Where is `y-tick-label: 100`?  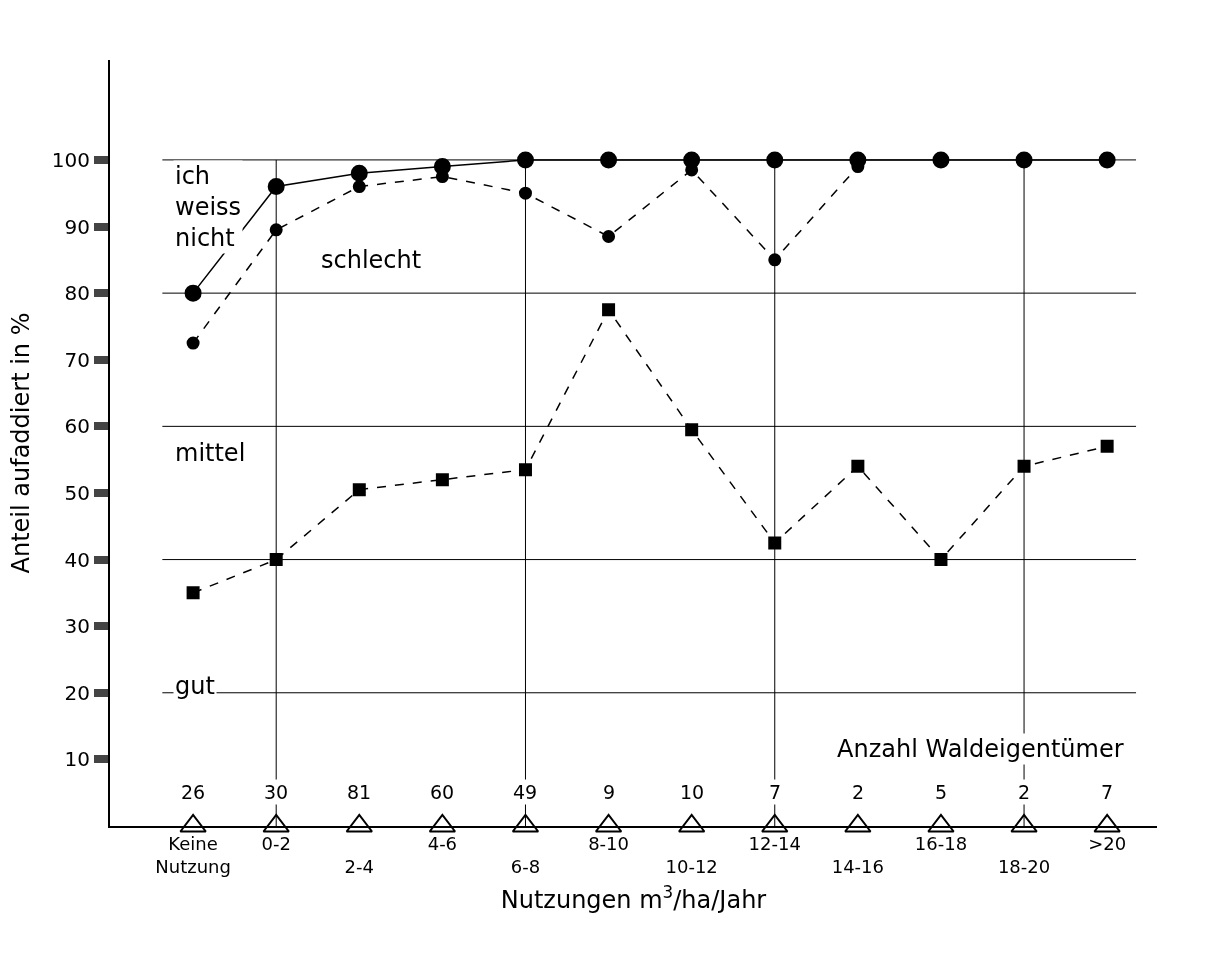
y-tick-label: 100 is located at coordinates (70, 159).